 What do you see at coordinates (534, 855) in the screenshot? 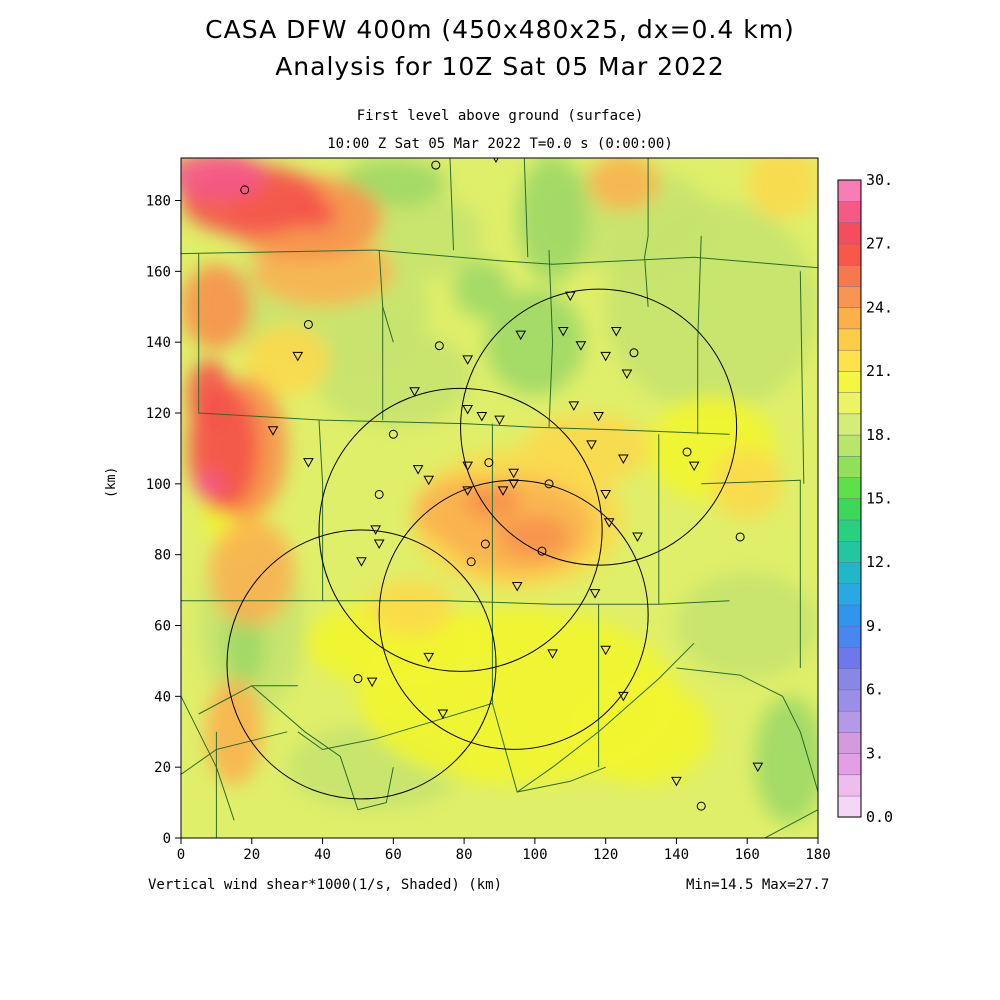
I see `x-tick-label: 100` at bounding box center [534, 855].